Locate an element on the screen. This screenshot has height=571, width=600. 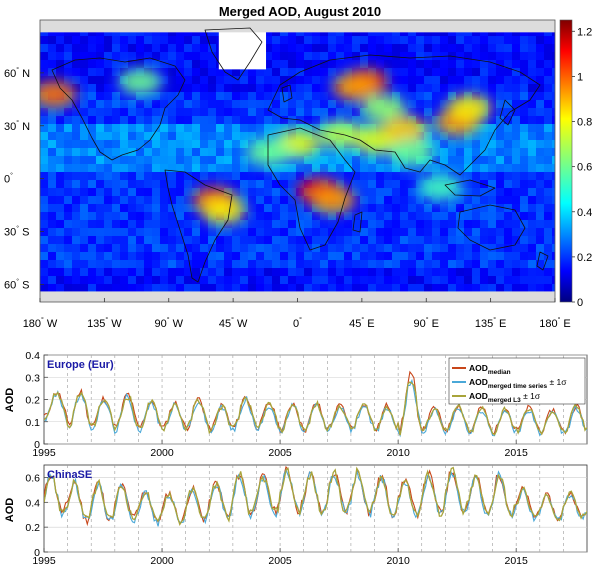
europe-series-lines is located at coordinates (315, 404).